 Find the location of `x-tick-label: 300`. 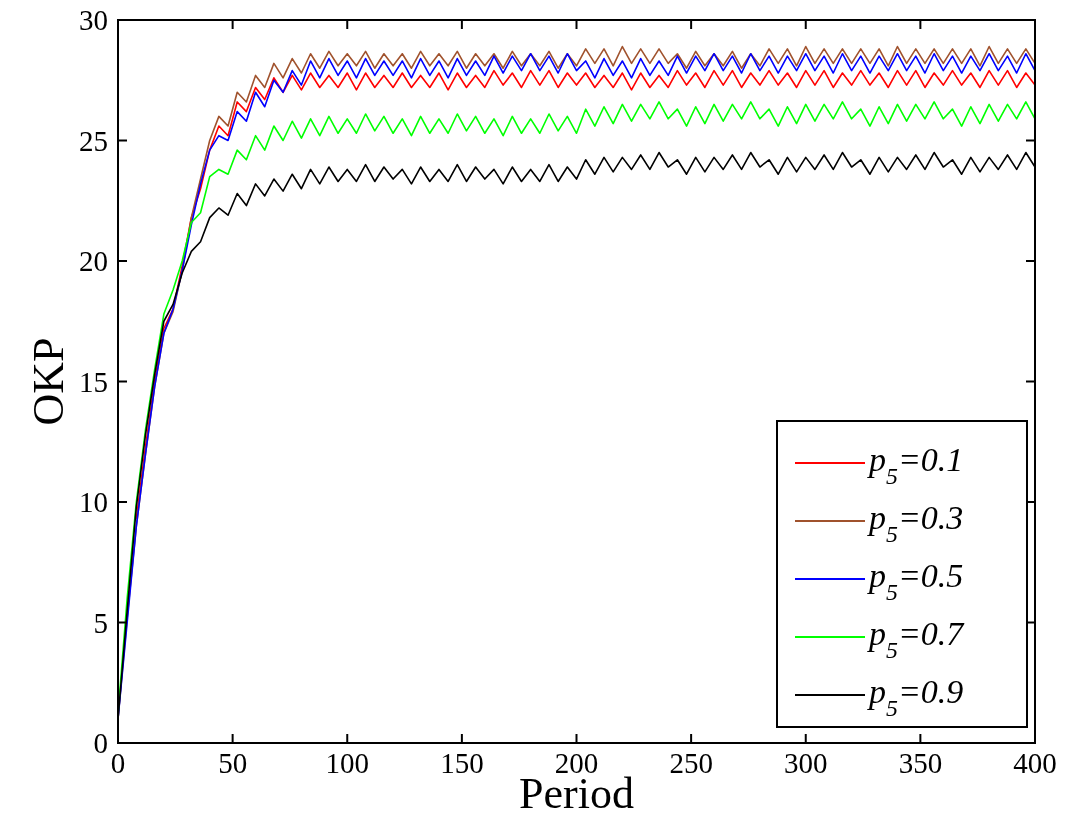

x-tick-label: 300 is located at coordinates (806, 763).